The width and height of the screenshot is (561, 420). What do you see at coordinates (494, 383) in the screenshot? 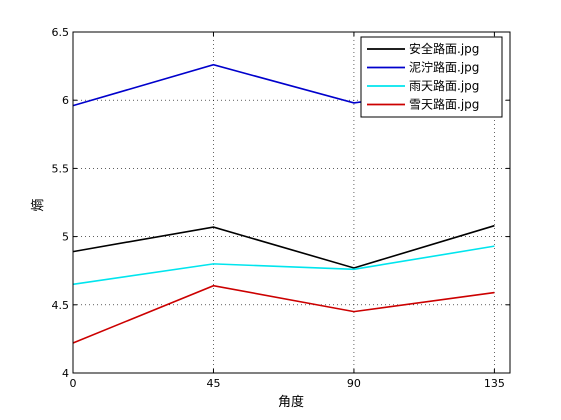
I see `x-tick-label: 135` at bounding box center [494, 383].